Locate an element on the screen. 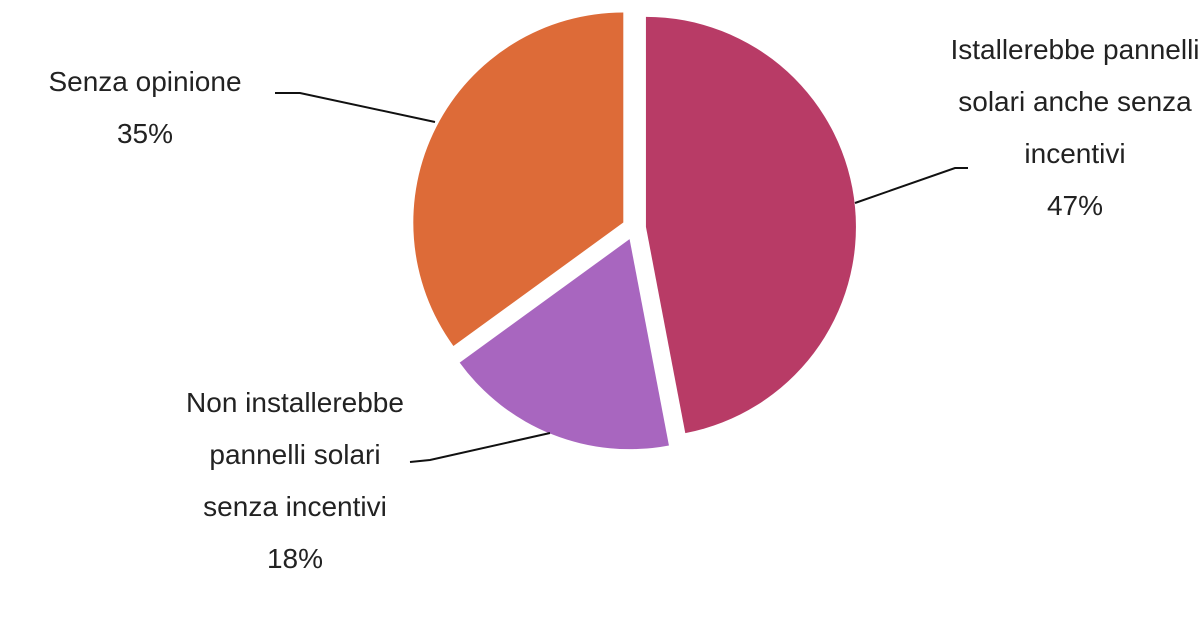 The height and width of the screenshot is (623, 1201). value-label: 35% is located at coordinates (145, 133).